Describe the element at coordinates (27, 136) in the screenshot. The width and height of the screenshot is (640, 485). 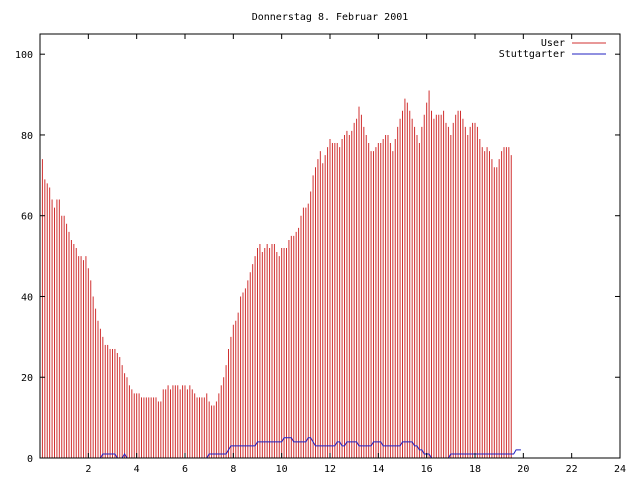
I see `y-tick-label: 80` at that location.